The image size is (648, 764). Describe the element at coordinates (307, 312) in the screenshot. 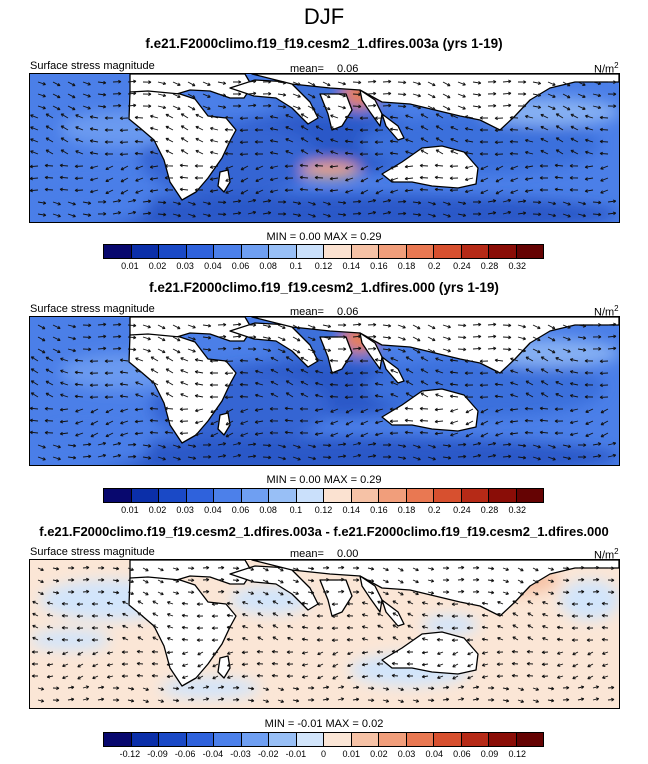

I see `panel-2-mean-label: mean=` at that location.